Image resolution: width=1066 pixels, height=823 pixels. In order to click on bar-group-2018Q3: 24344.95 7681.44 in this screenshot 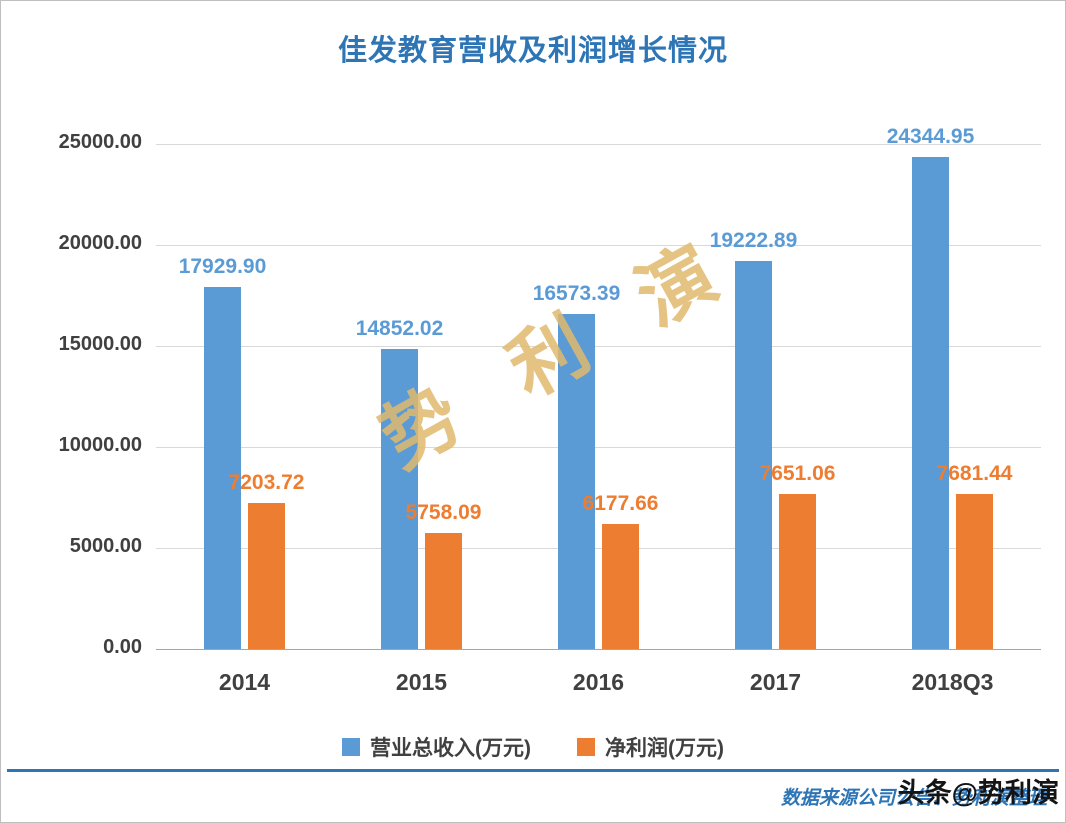, I will do `click(952, 387)`.